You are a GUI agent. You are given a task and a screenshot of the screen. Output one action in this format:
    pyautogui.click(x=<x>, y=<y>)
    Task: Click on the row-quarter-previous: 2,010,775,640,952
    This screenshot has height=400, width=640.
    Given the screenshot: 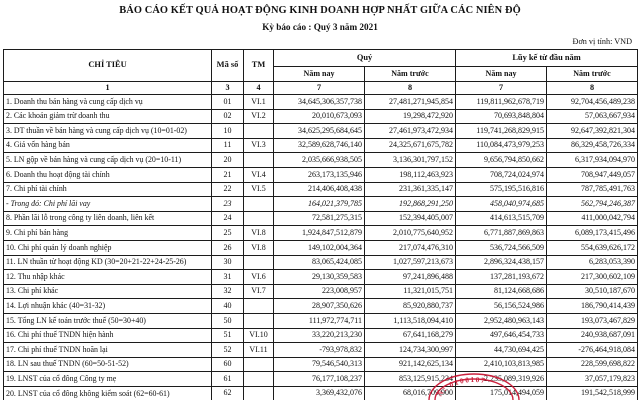 What is the action you would take?
    pyautogui.click(x=410, y=233)
    